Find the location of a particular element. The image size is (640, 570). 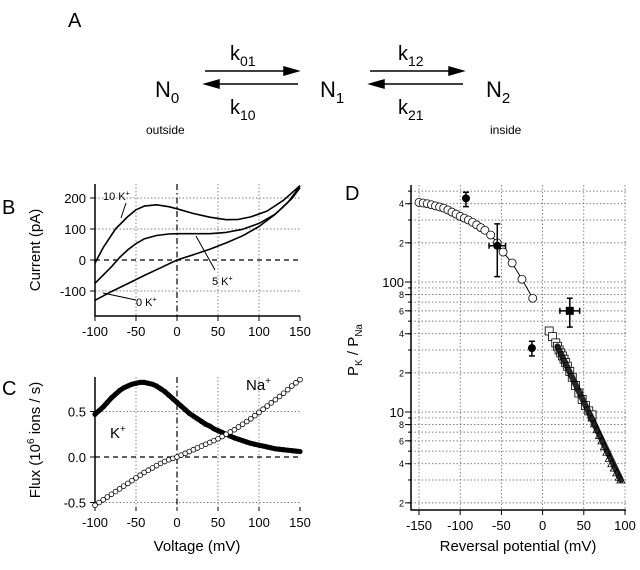

series-label-10k: 10 K+ is located at coordinates (116, 196).